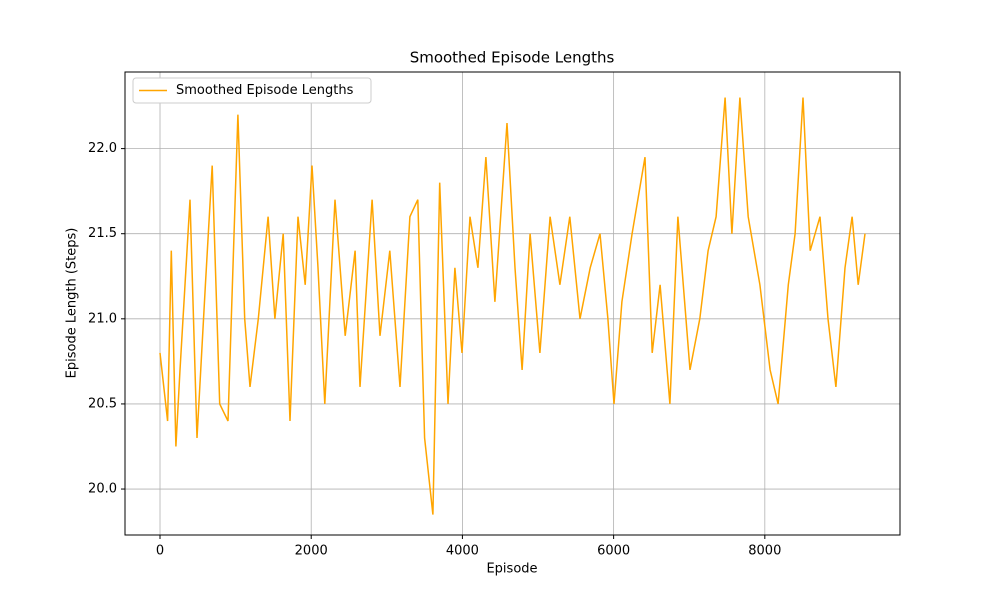  Describe the element at coordinates (102, 489) in the screenshot. I see `y-tick-label: 20.0` at that location.